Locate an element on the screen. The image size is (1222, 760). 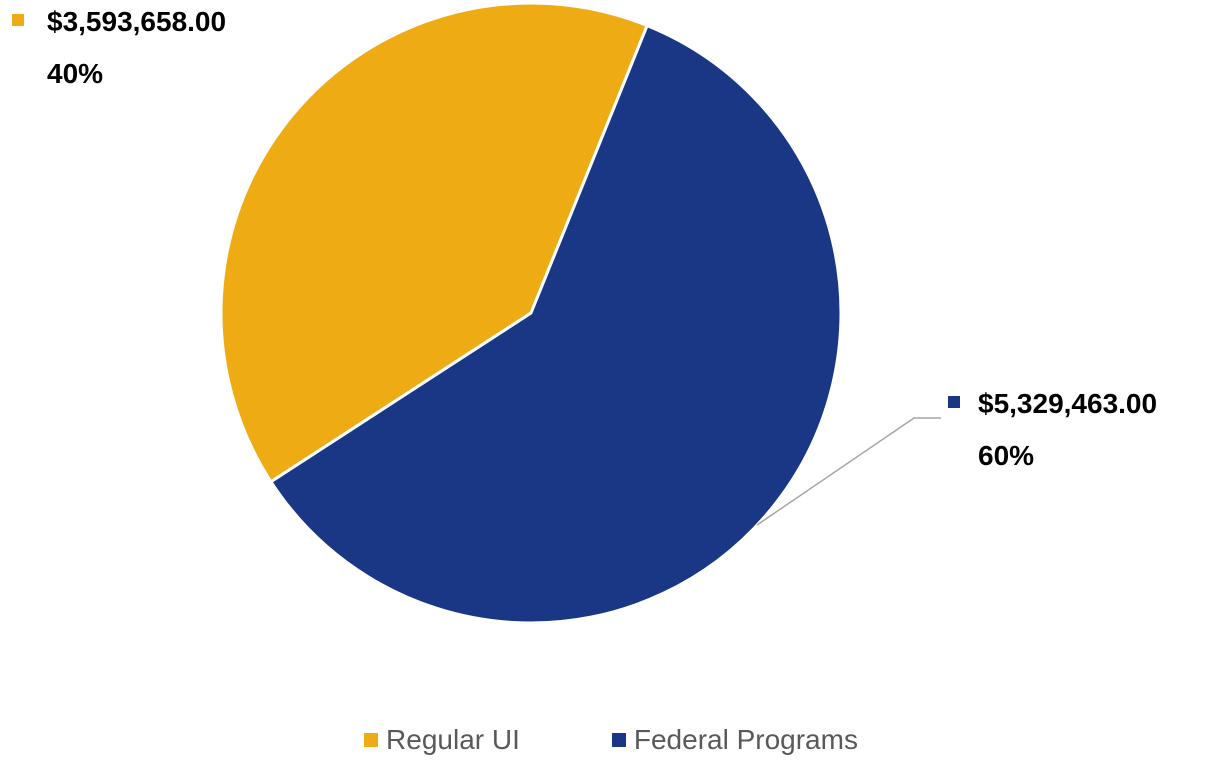
legend-item-federal-programs: Federal Programs is located at coordinates (734, 740).